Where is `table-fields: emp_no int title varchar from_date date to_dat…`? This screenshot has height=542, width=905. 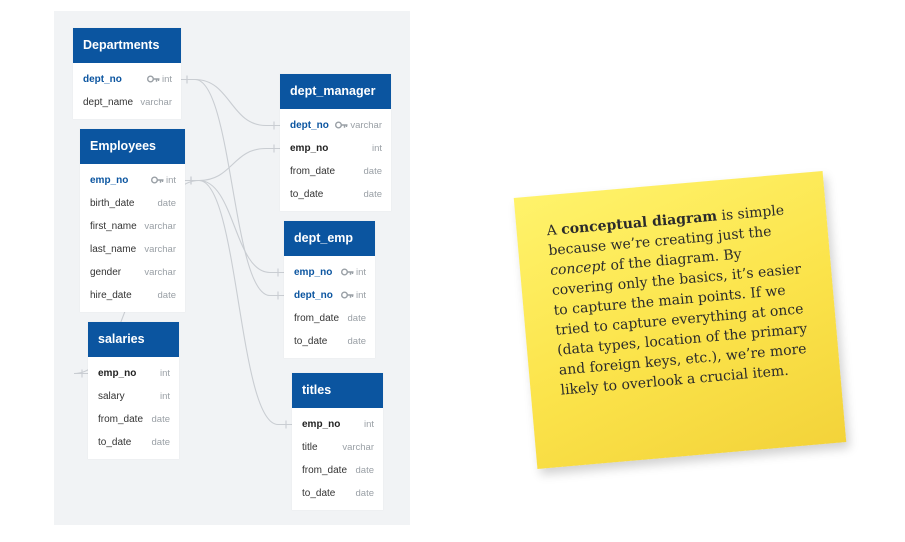
table-fields: emp_no int title varchar from_date date to_dat… is located at coordinates (337, 459).